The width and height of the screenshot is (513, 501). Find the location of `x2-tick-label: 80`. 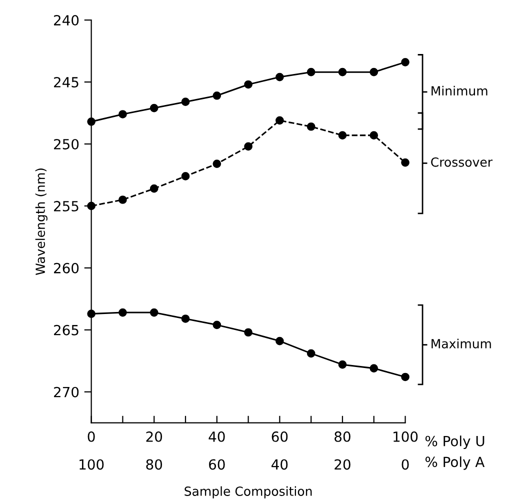

x2-tick-label: 80 is located at coordinates (154, 464).